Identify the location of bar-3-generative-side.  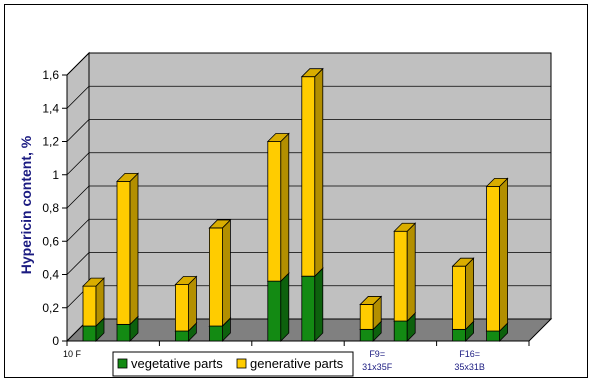
(192, 303).